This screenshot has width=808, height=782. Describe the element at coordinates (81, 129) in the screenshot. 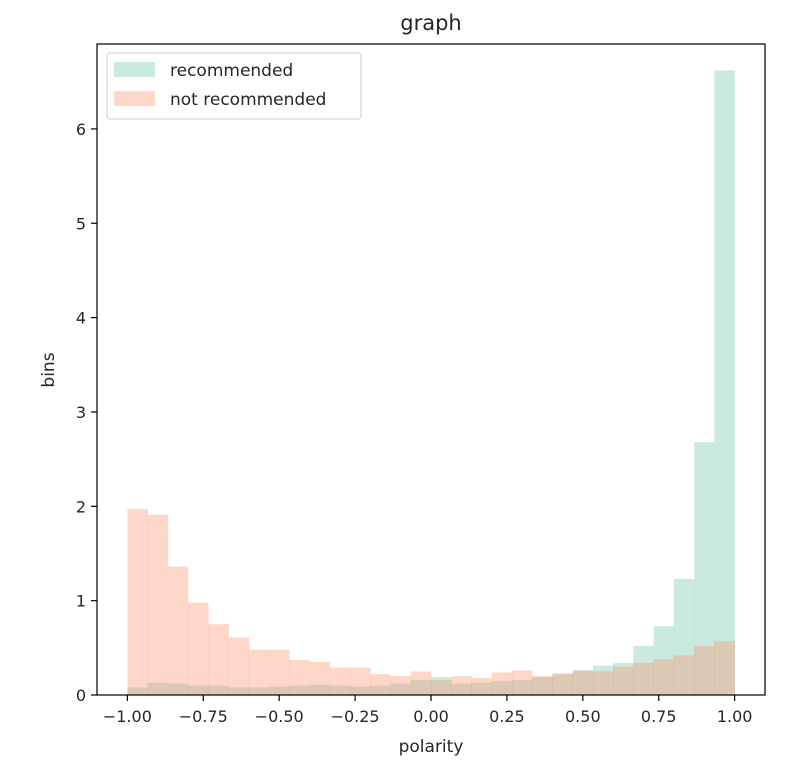

I see `y-tick-label: 6` at that location.